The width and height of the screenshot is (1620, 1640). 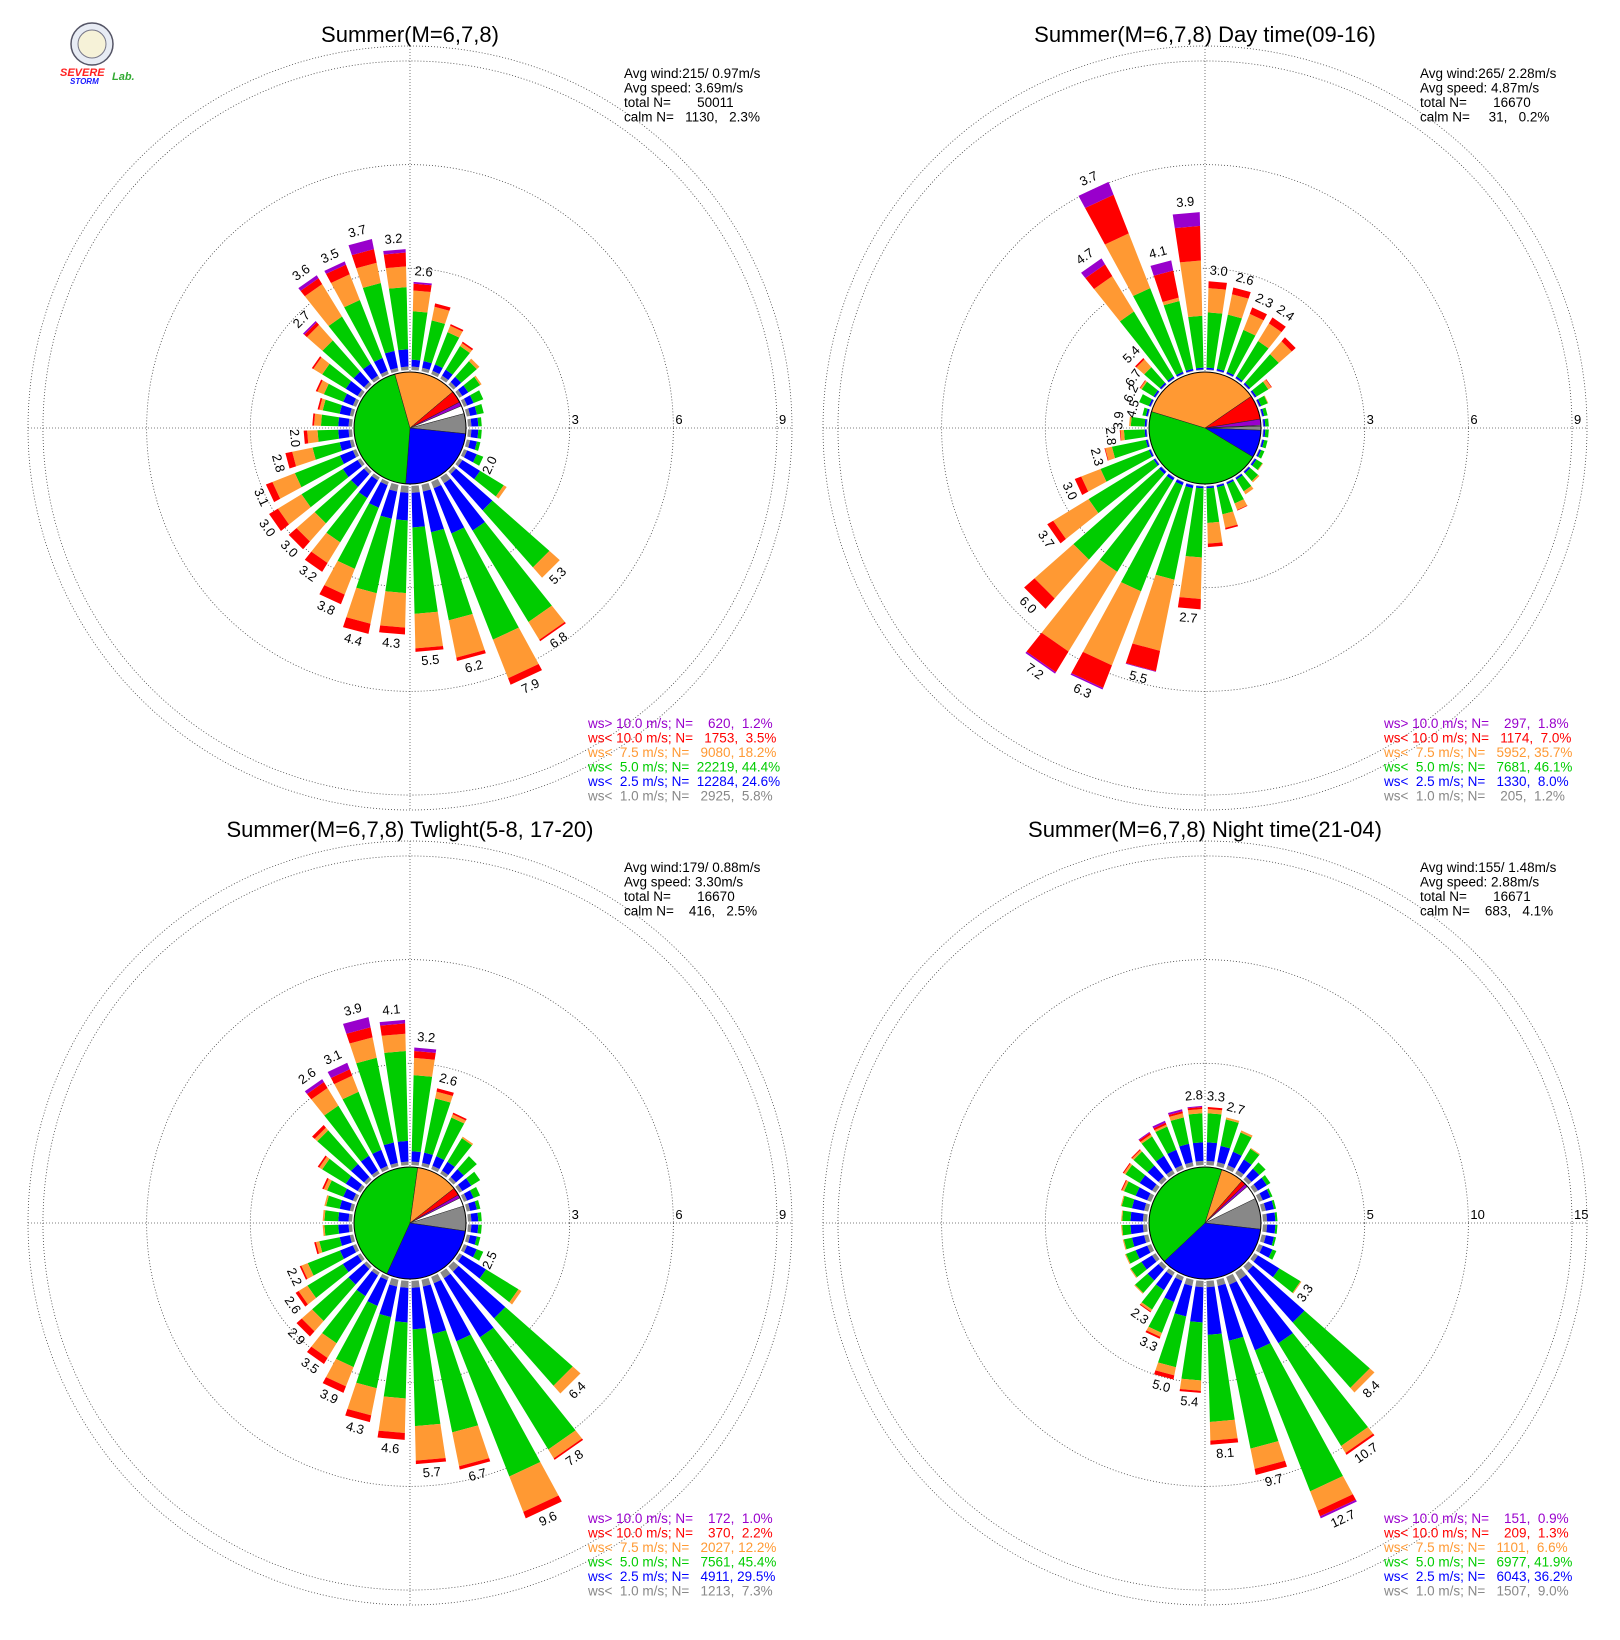 I want to click on bar-value-label: 3.1, so click(x=261, y=497).